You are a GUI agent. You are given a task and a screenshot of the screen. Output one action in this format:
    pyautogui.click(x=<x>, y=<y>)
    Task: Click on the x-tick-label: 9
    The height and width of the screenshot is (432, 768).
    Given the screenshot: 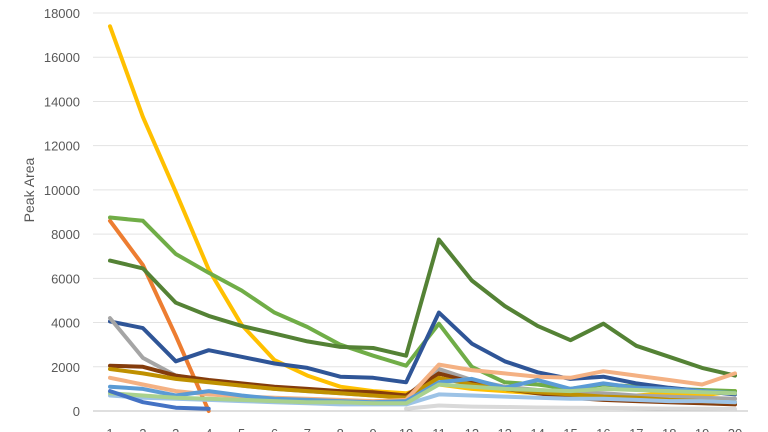 What is the action you would take?
    pyautogui.click(x=373, y=429)
    